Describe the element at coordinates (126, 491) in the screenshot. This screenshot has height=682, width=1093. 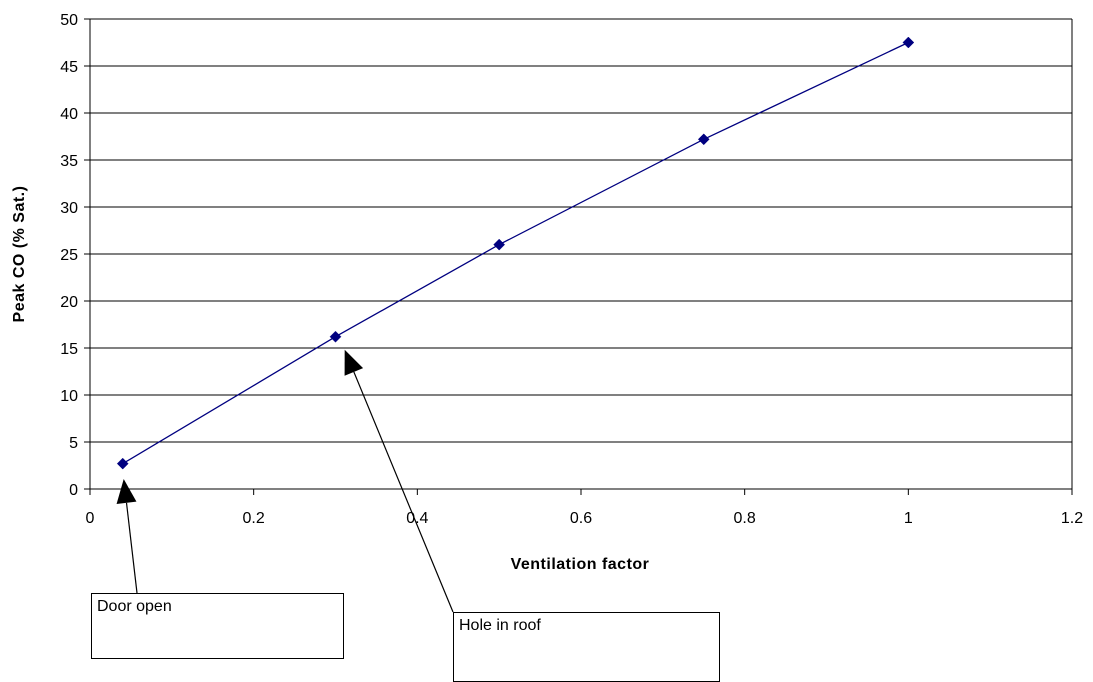
I see `door-open-arrow-head` at that location.